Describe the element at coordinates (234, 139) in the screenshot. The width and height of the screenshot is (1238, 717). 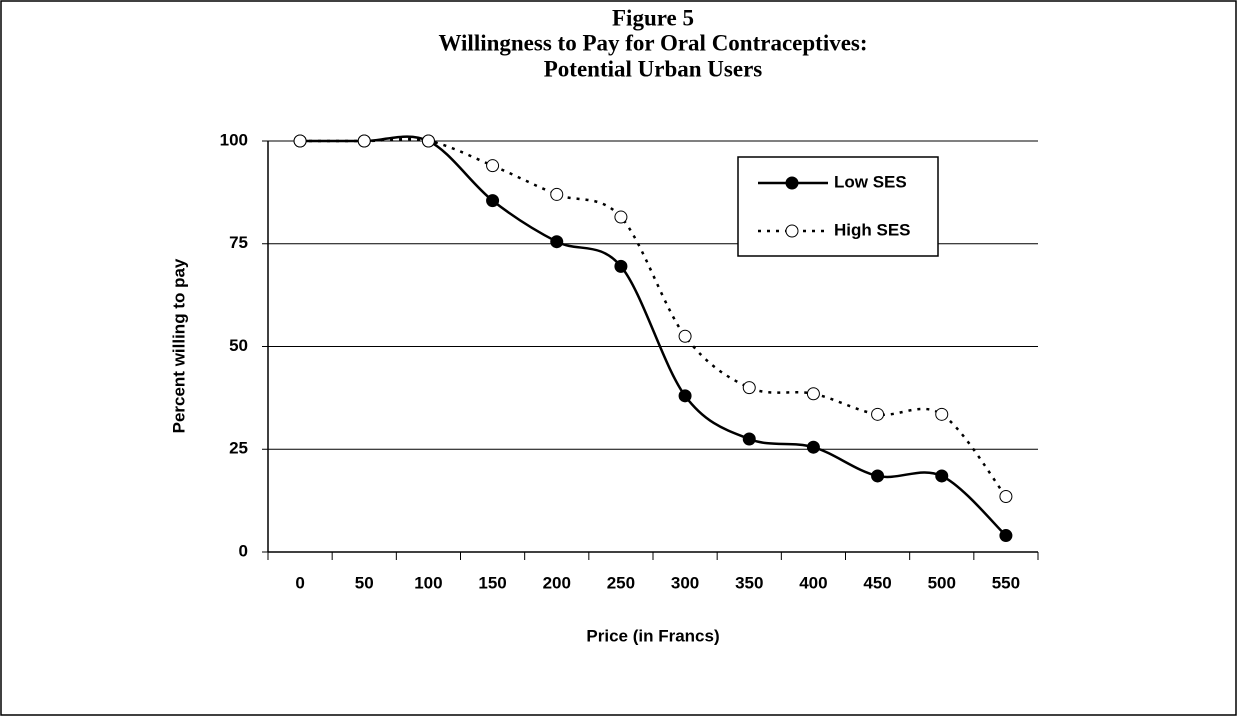
I see `y-tick-label: 100` at that location.